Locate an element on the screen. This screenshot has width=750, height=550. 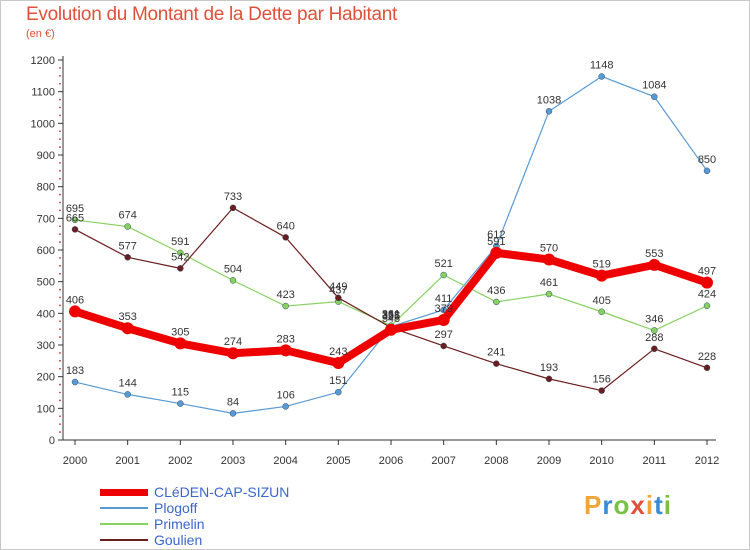
data-label: 504 is located at coordinates (233, 269).